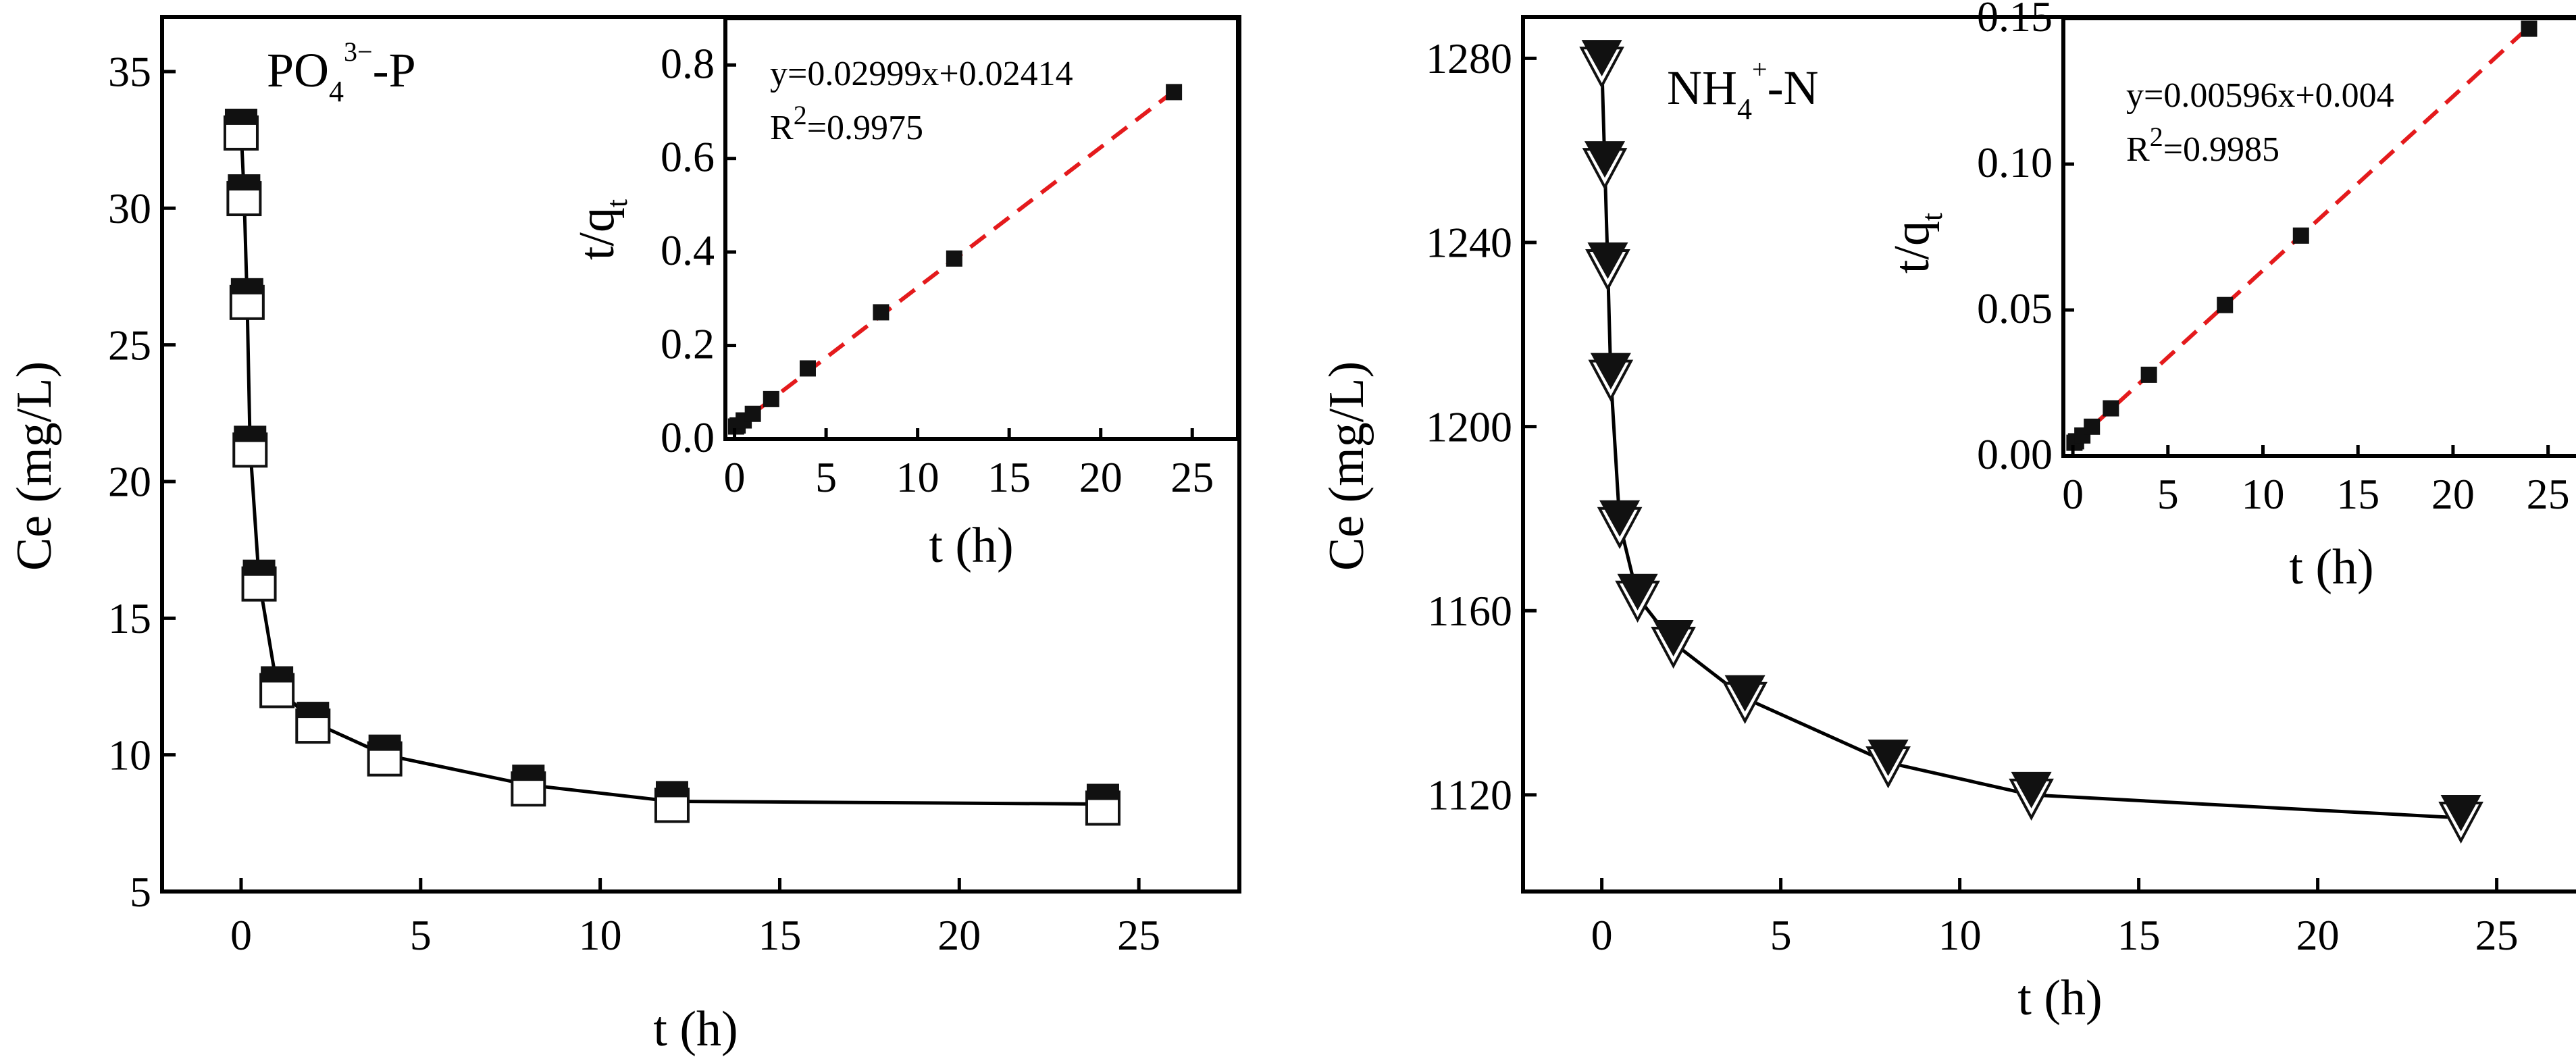 Image resolution: width=2576 pixels, height=1059 pixels. What do you see at coordinates (1469, 243) in the screenshot?
I see `ammonium-main-ytick-label-3: 1240` at bounding box center [1469, 243].